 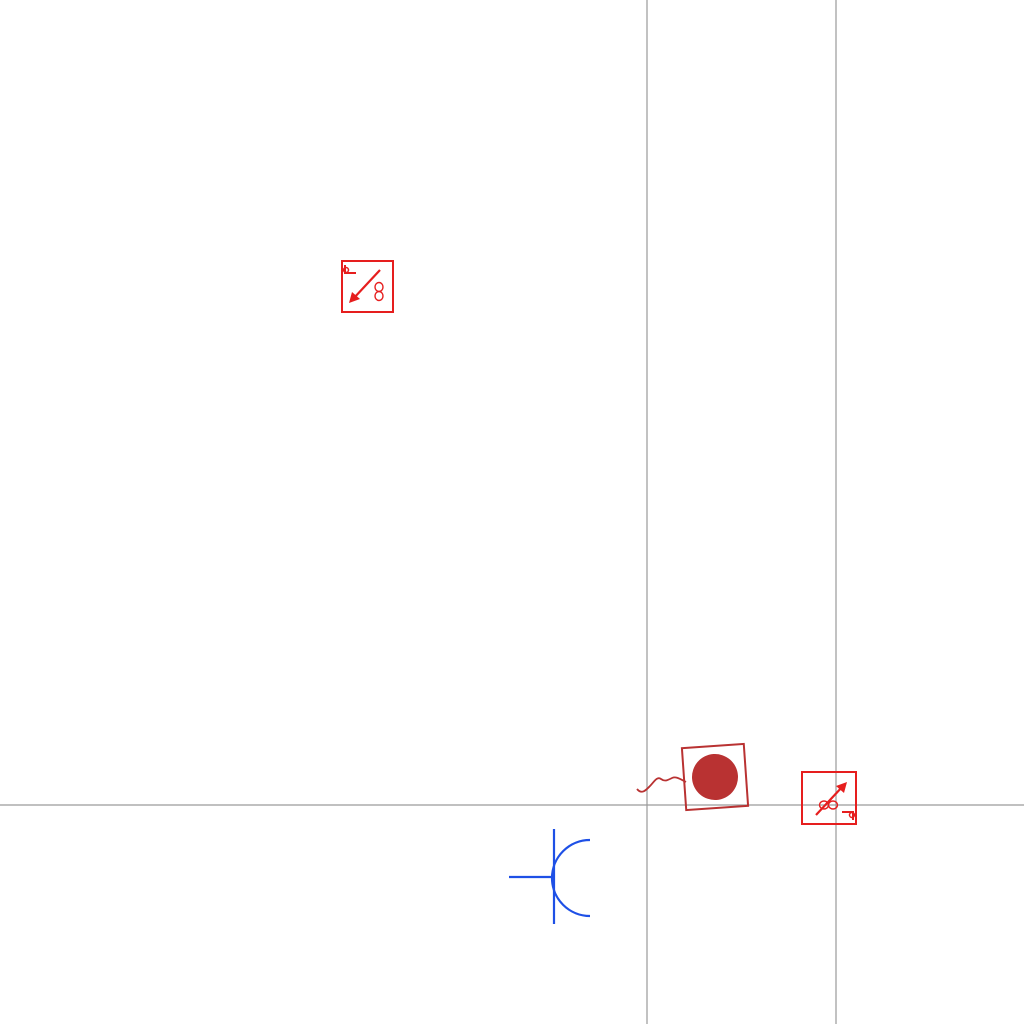 I want to click on connector-jack-symbol, so click(x=550, y=876).